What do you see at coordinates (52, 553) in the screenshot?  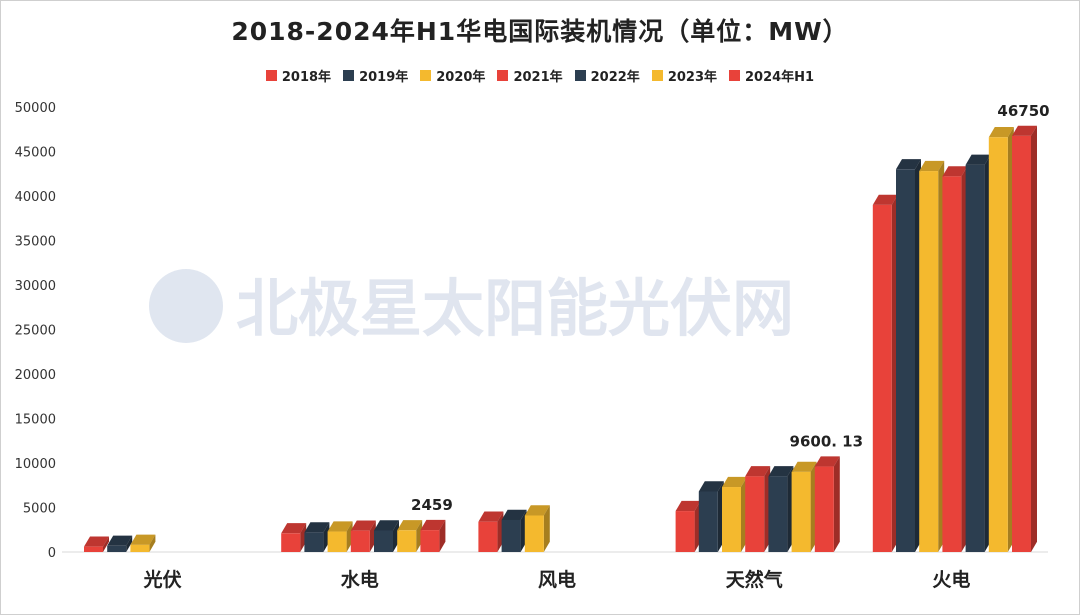 I see `y-tick-label: 0` at bounding box center [52, 553].